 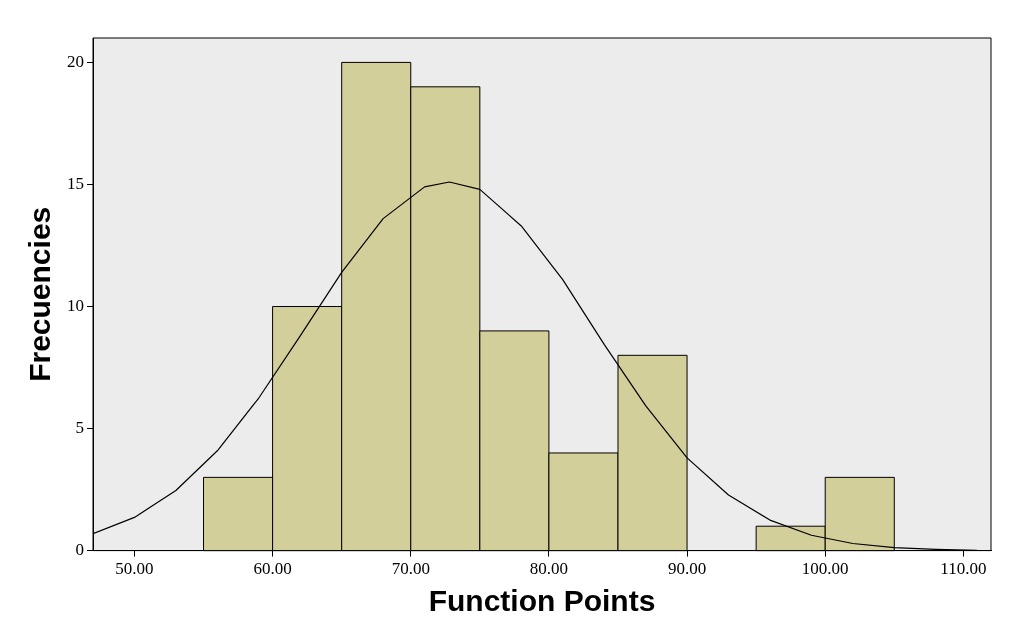 I want to click on x-tick-label: 100.00, so click(x=825, y=569).